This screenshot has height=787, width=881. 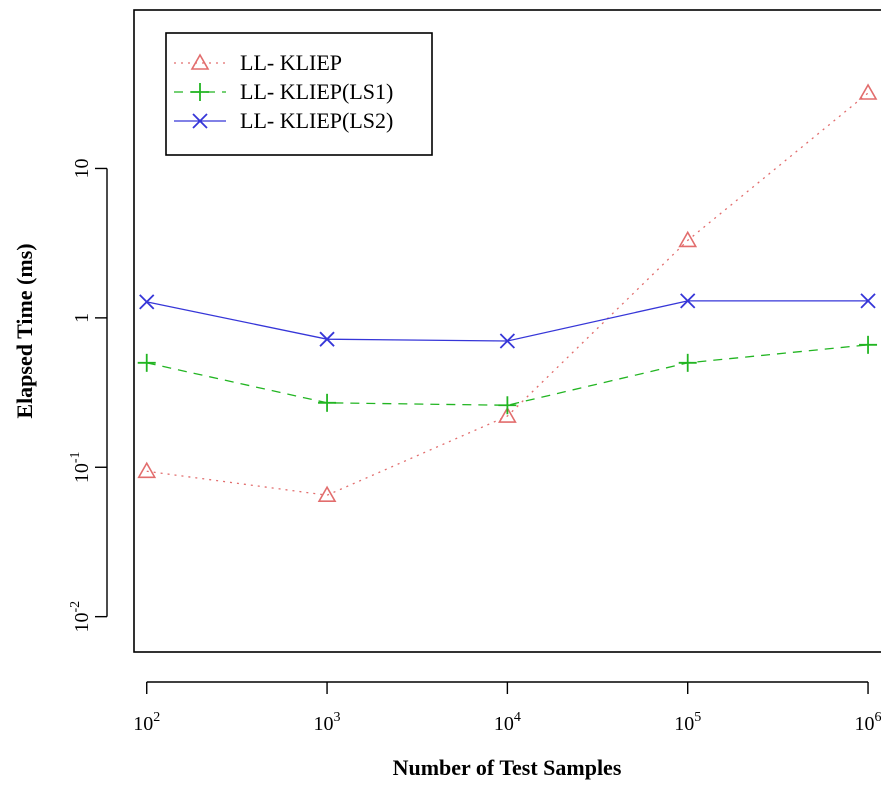 What do you see at coordinates (507, 767) in the screenshot?
I see `x-axis-title: Number of Test Samples` at bounding box center [507, 767].